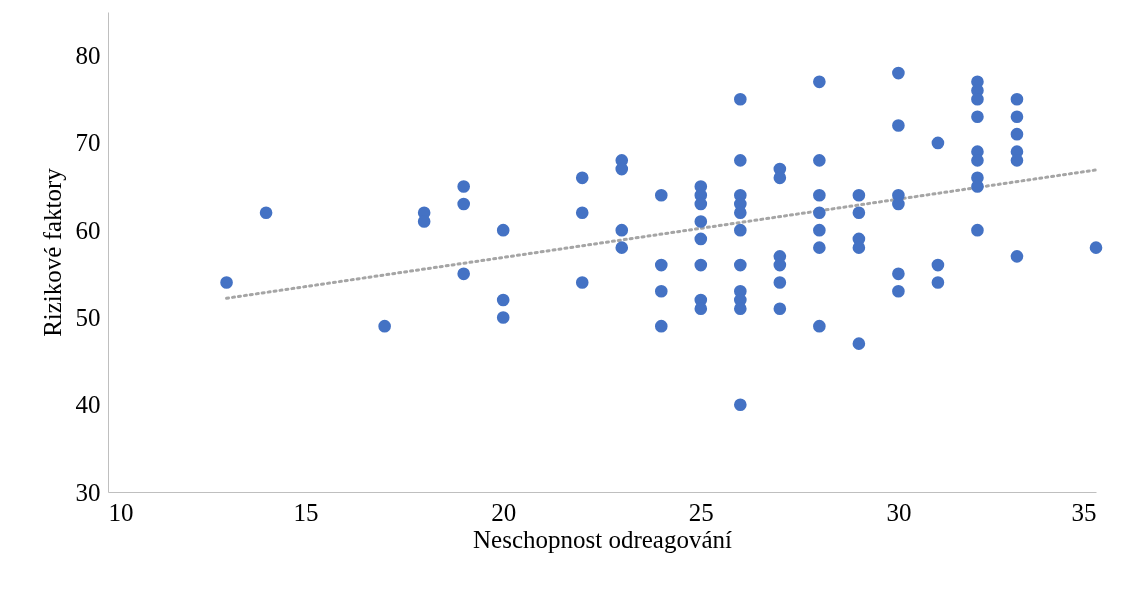  Describe the element at coordinates (88, 405) in the screenshot. I see `y-tick-label: 40` at that location.